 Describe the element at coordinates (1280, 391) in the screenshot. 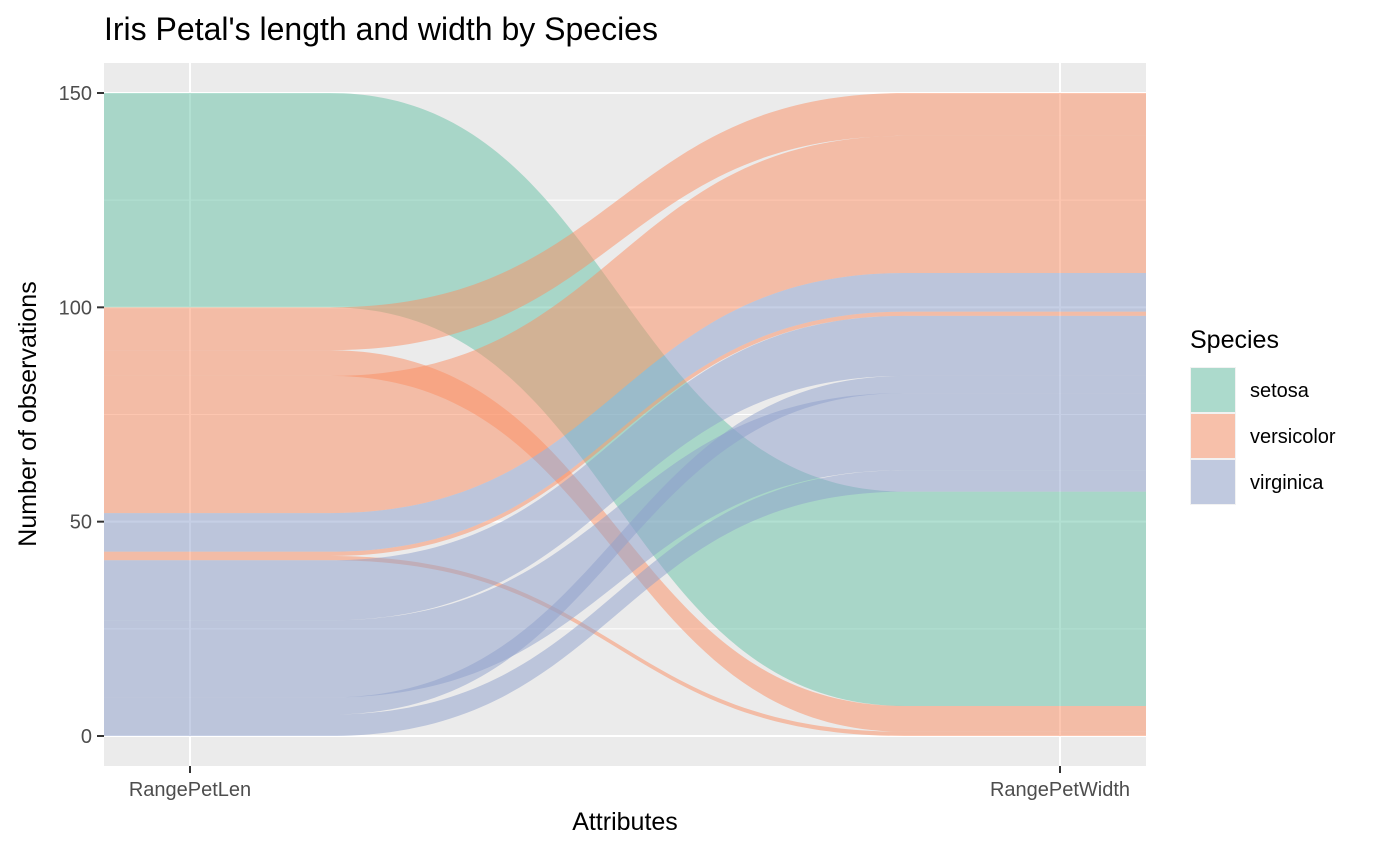

I see `legend-label-setosa: setosa` at that location.